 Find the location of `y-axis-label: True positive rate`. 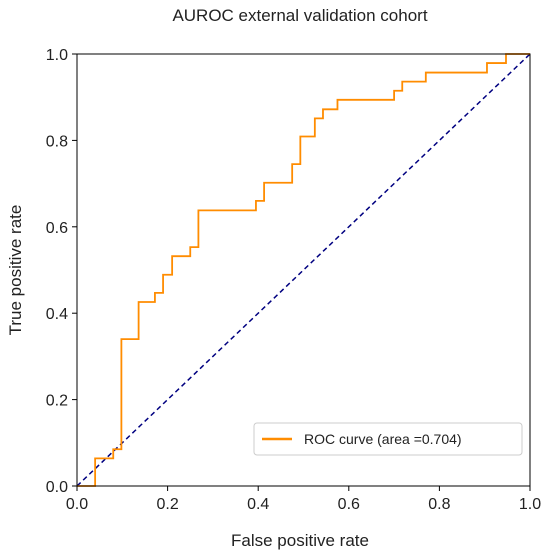

y-axis-label: True positive rate is located at coordinates (15, 270).